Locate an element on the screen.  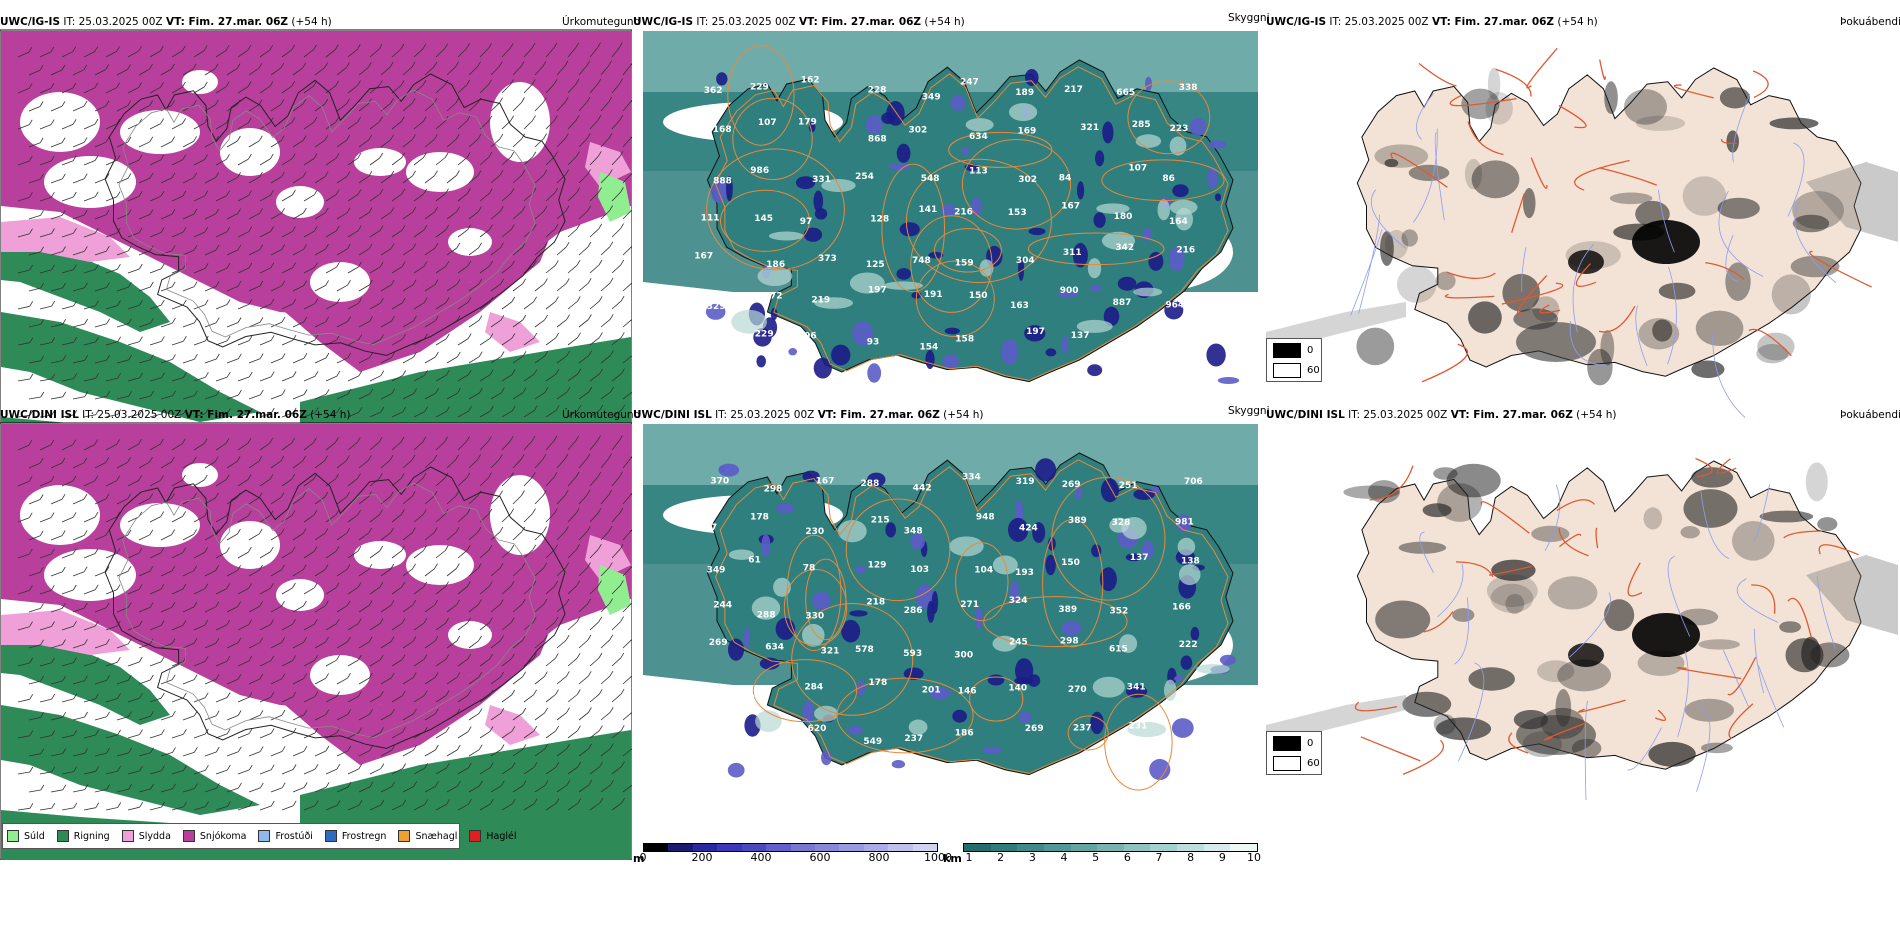
cloud-base-value: 330 is located at coordinates (814, 617).